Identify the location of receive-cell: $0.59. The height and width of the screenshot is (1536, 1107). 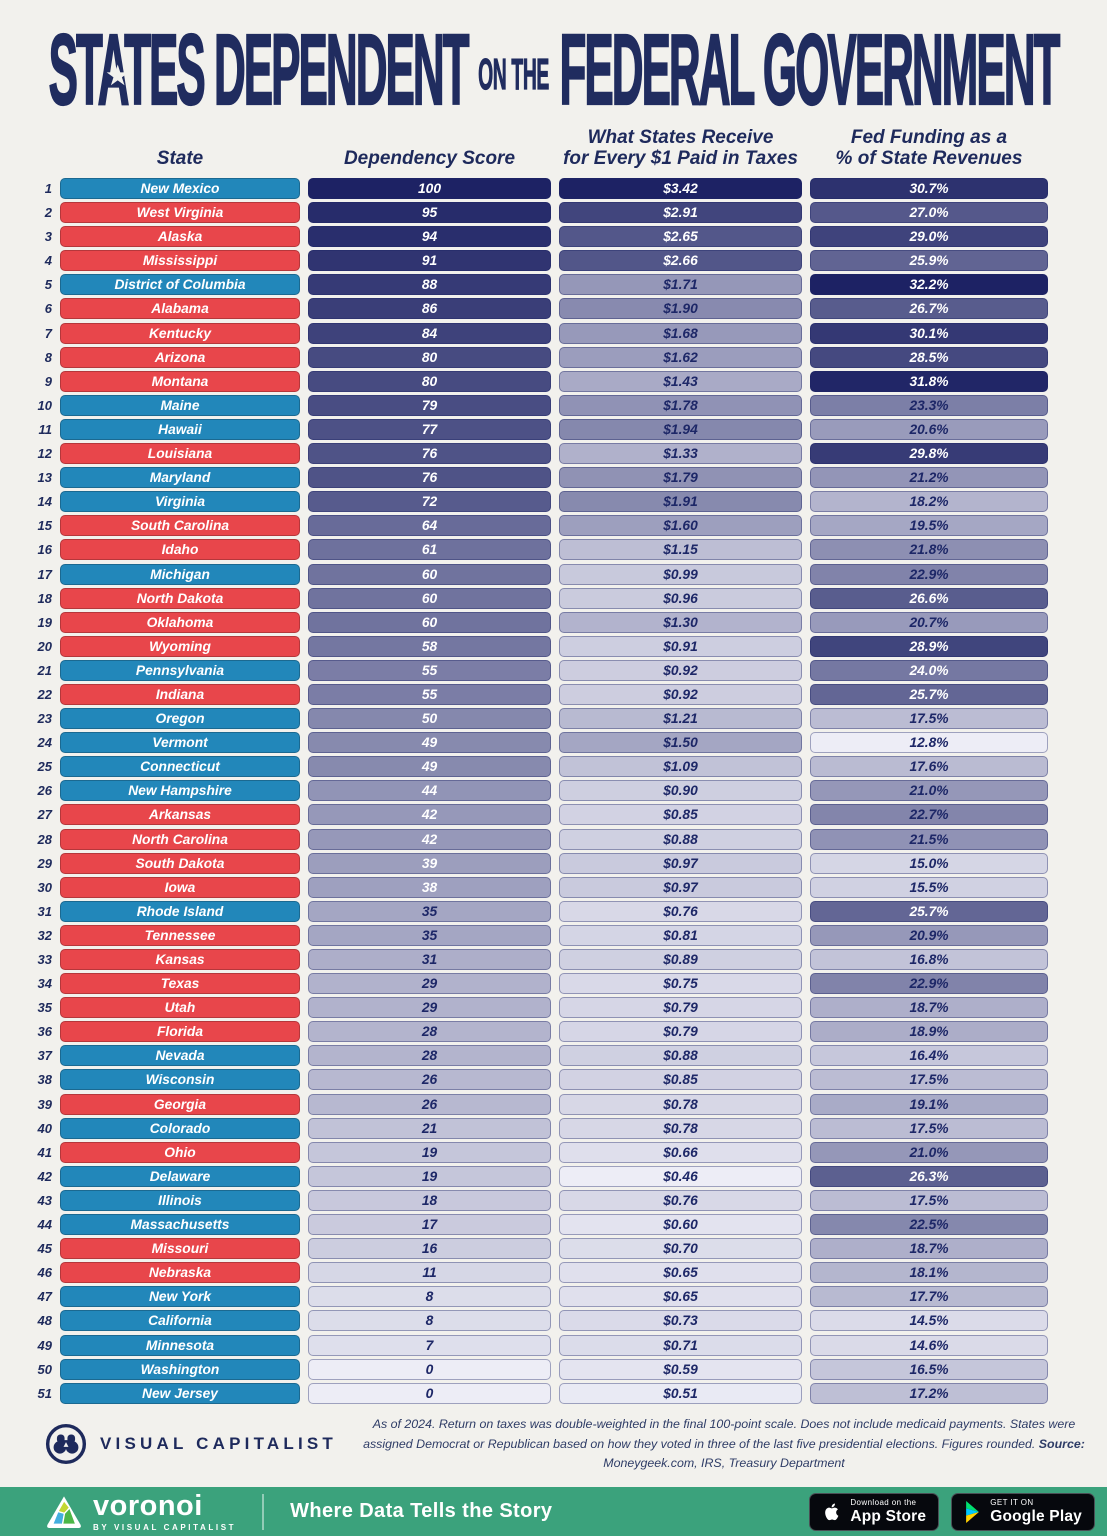
(680, 1369).